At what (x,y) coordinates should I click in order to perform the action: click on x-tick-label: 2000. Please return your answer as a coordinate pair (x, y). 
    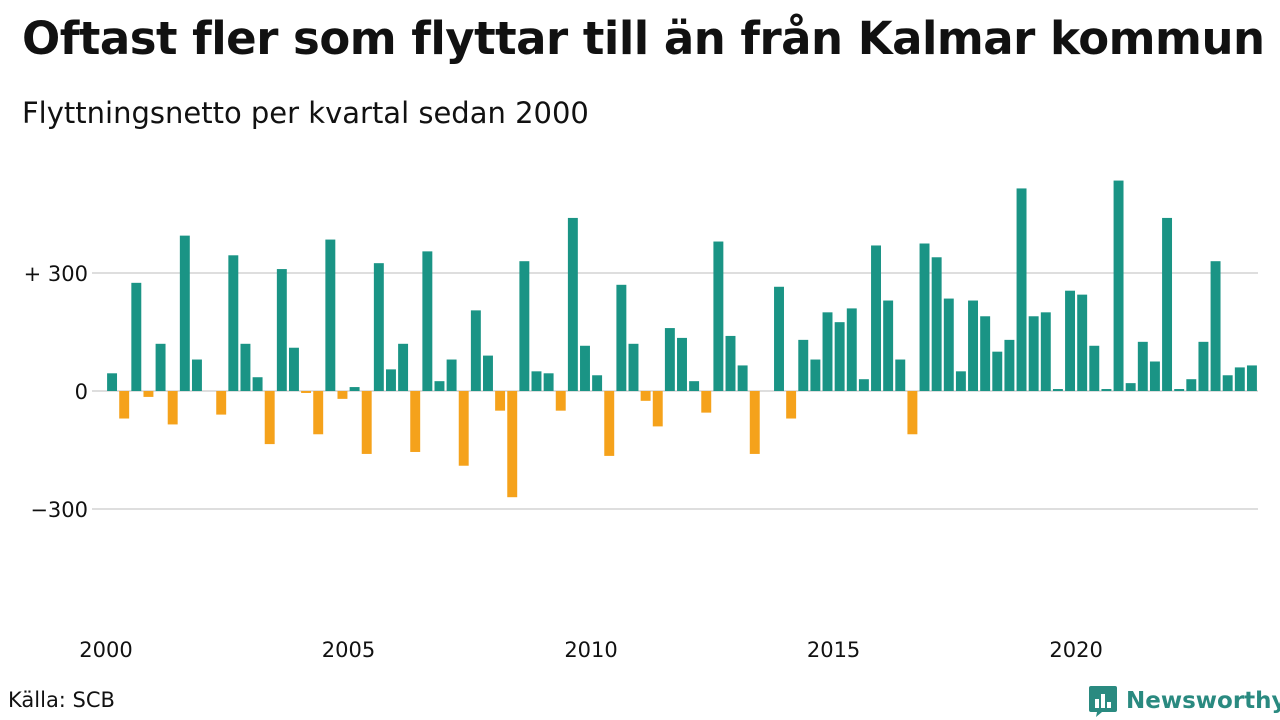
    Looking at the image, I should click on (105, 650).